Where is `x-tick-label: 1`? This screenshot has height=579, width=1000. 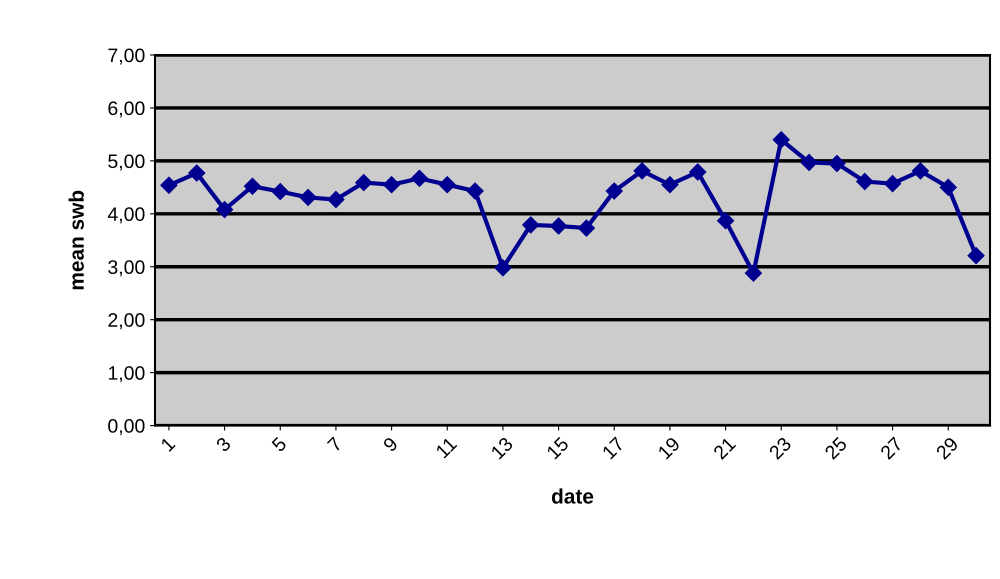 x-tick-label: 1 is located at coordinates (168, 444).